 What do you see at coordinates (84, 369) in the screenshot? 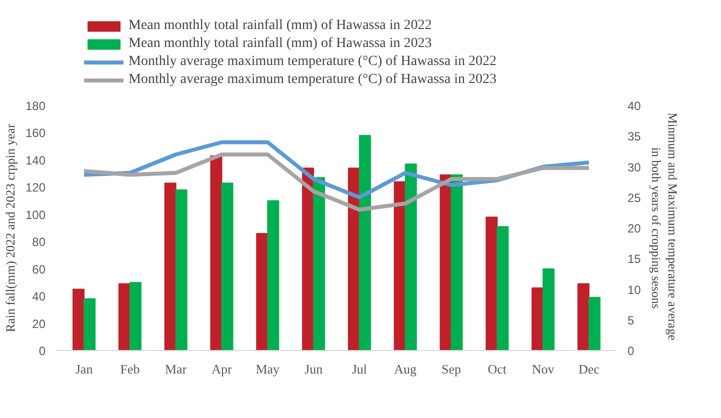
I see `x-tick-label: Jan` at bounding box center [84, 369].